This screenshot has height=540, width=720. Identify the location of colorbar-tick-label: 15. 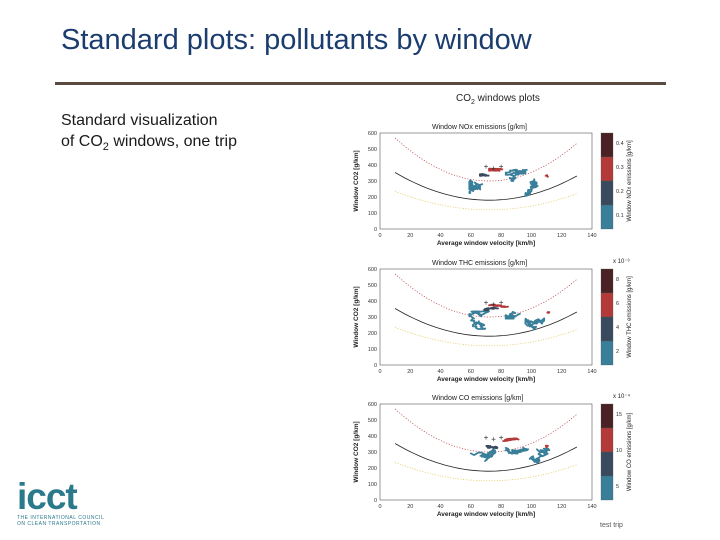
(619, 415).